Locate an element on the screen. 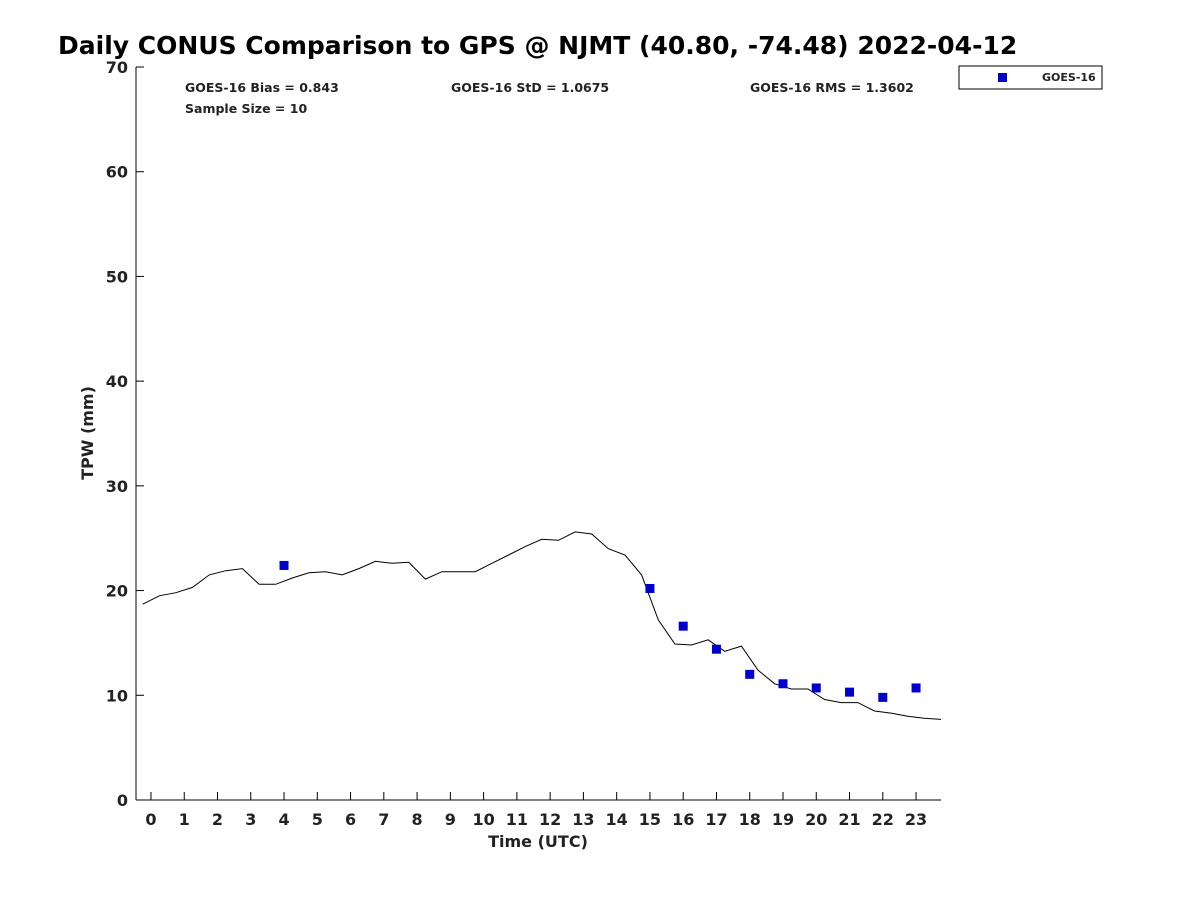 The image size is (1200, 900). gps-line is located at coordinates (542, 625).